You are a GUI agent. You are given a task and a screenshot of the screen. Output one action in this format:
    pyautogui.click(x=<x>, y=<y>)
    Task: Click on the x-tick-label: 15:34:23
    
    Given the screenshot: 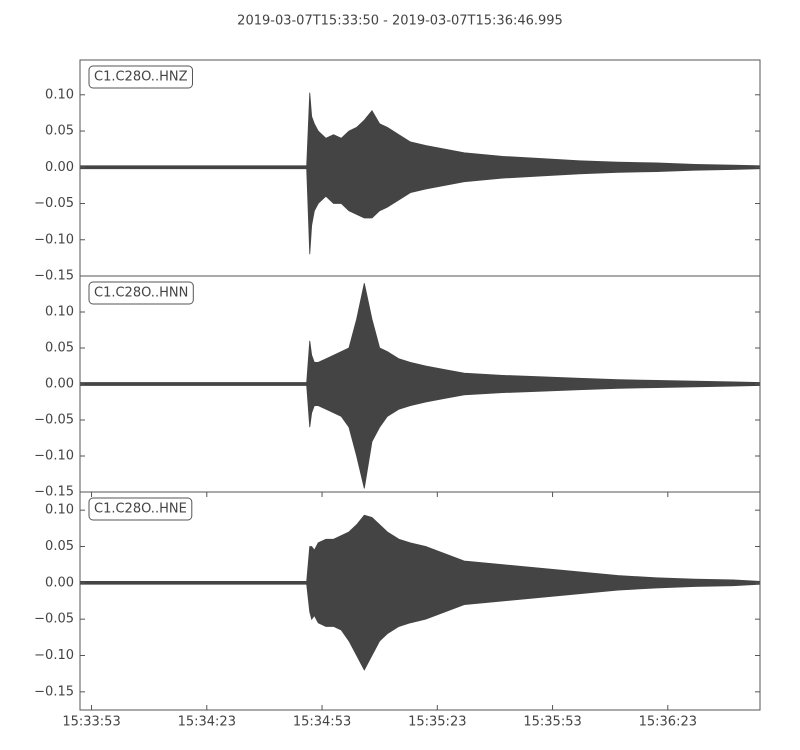 What is the action you would take?
    pyautogui.click(x=207, y=722)
    